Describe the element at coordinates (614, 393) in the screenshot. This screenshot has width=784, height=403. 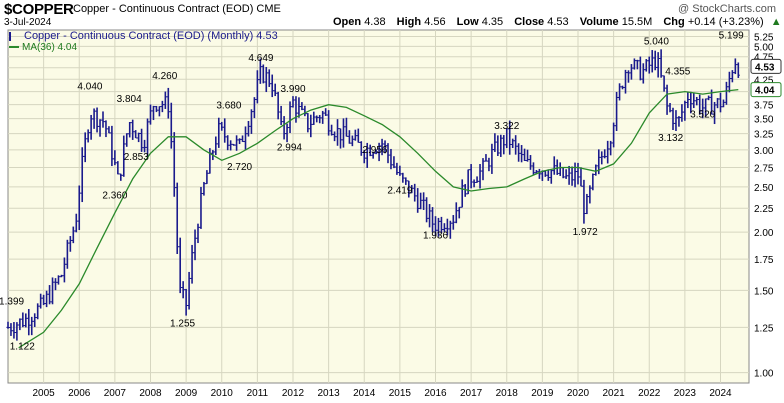
I see `x-tick-label: 2021` at that location.